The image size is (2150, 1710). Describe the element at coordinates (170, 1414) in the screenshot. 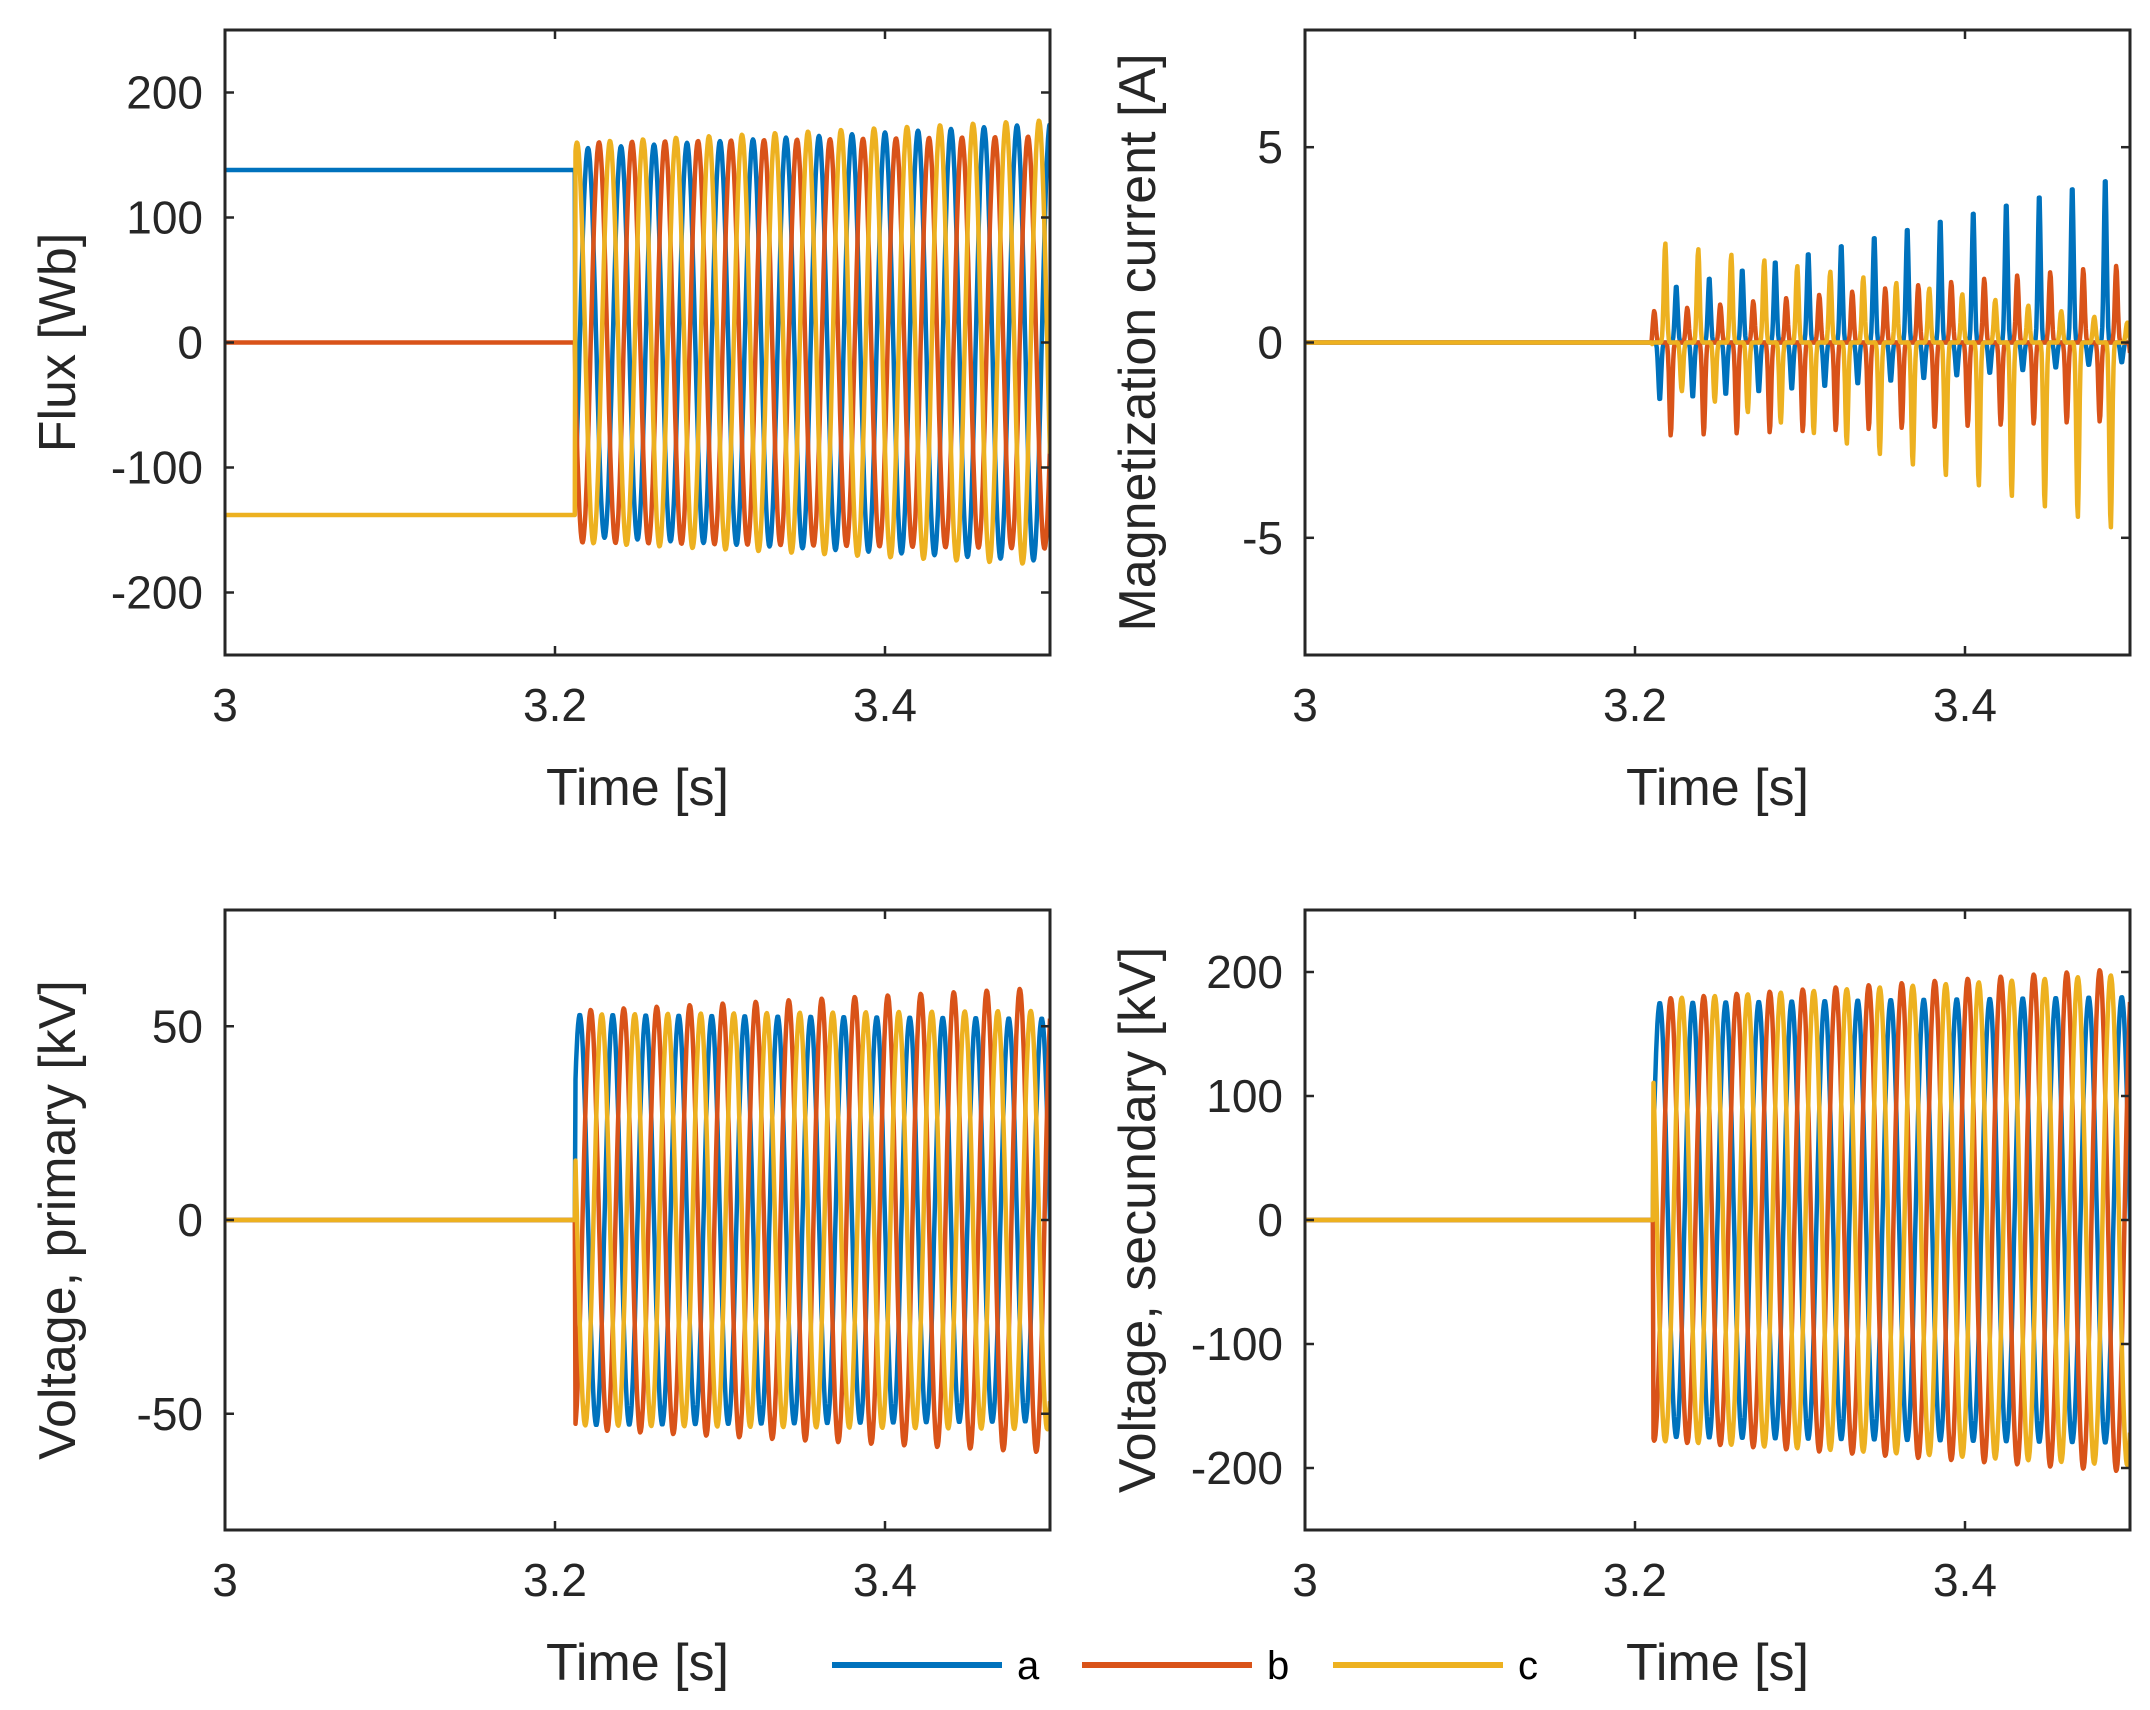

I see `y-tick-label: -50` at that location.